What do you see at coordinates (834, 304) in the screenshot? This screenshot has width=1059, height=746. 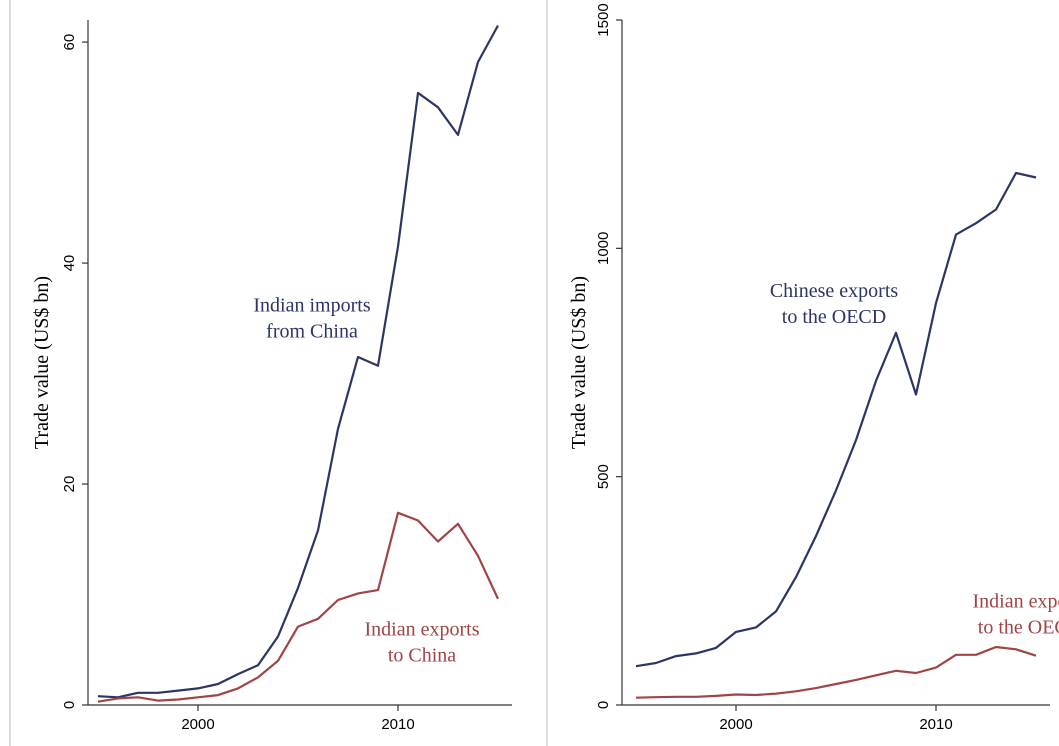 I see `series-annotation: Chinese exports to the OECD` at bounding box center [834, 304].